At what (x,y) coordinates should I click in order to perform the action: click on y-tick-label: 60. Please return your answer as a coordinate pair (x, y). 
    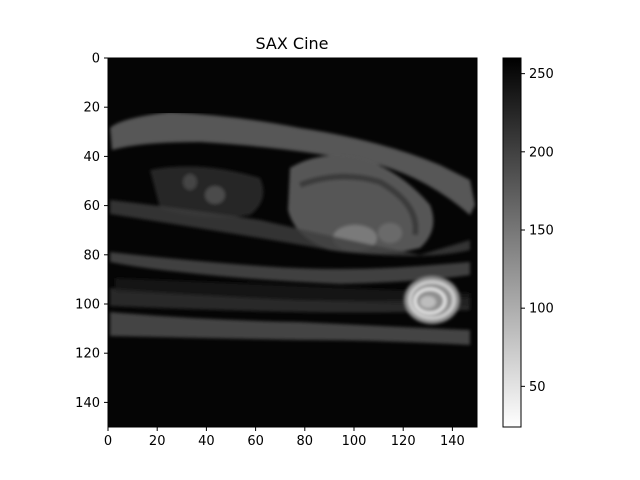
    Looking at the image, I should click on (91, 206).